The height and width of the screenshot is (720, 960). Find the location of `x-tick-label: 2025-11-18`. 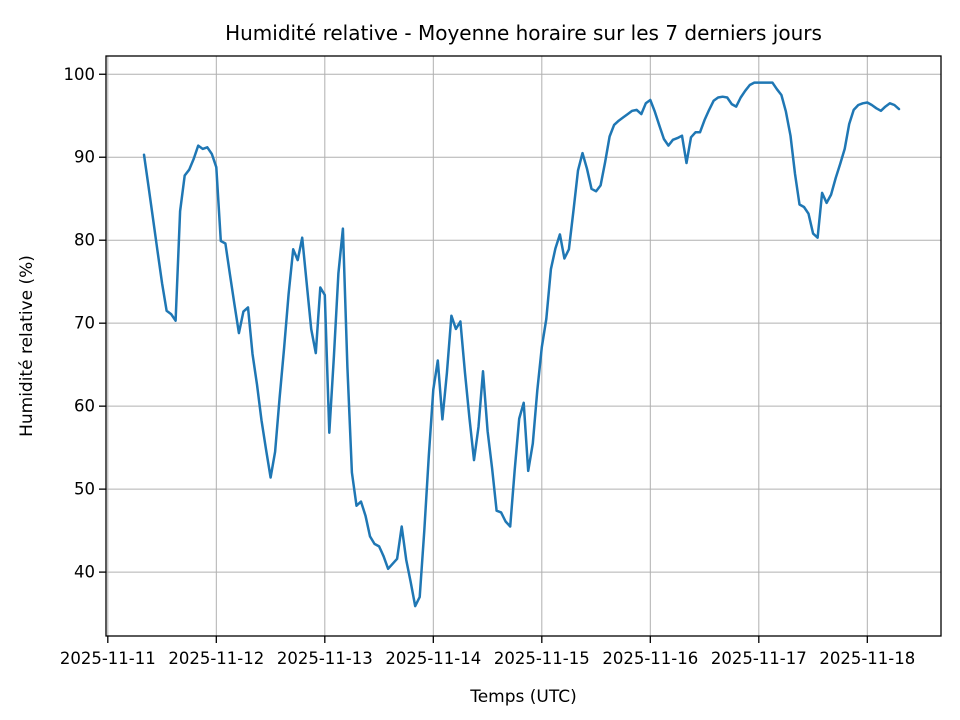

x-tick-label: 2025-11-18 is located at coordinates (867, 658).